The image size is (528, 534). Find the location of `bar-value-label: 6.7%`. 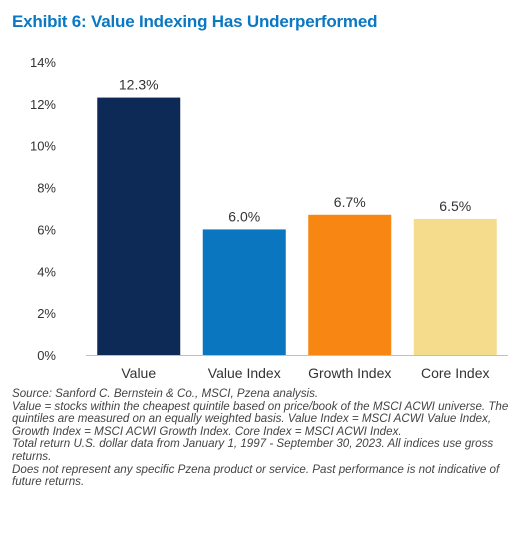

bar-value-label: 6.7% is located at coordinates (350, 202).